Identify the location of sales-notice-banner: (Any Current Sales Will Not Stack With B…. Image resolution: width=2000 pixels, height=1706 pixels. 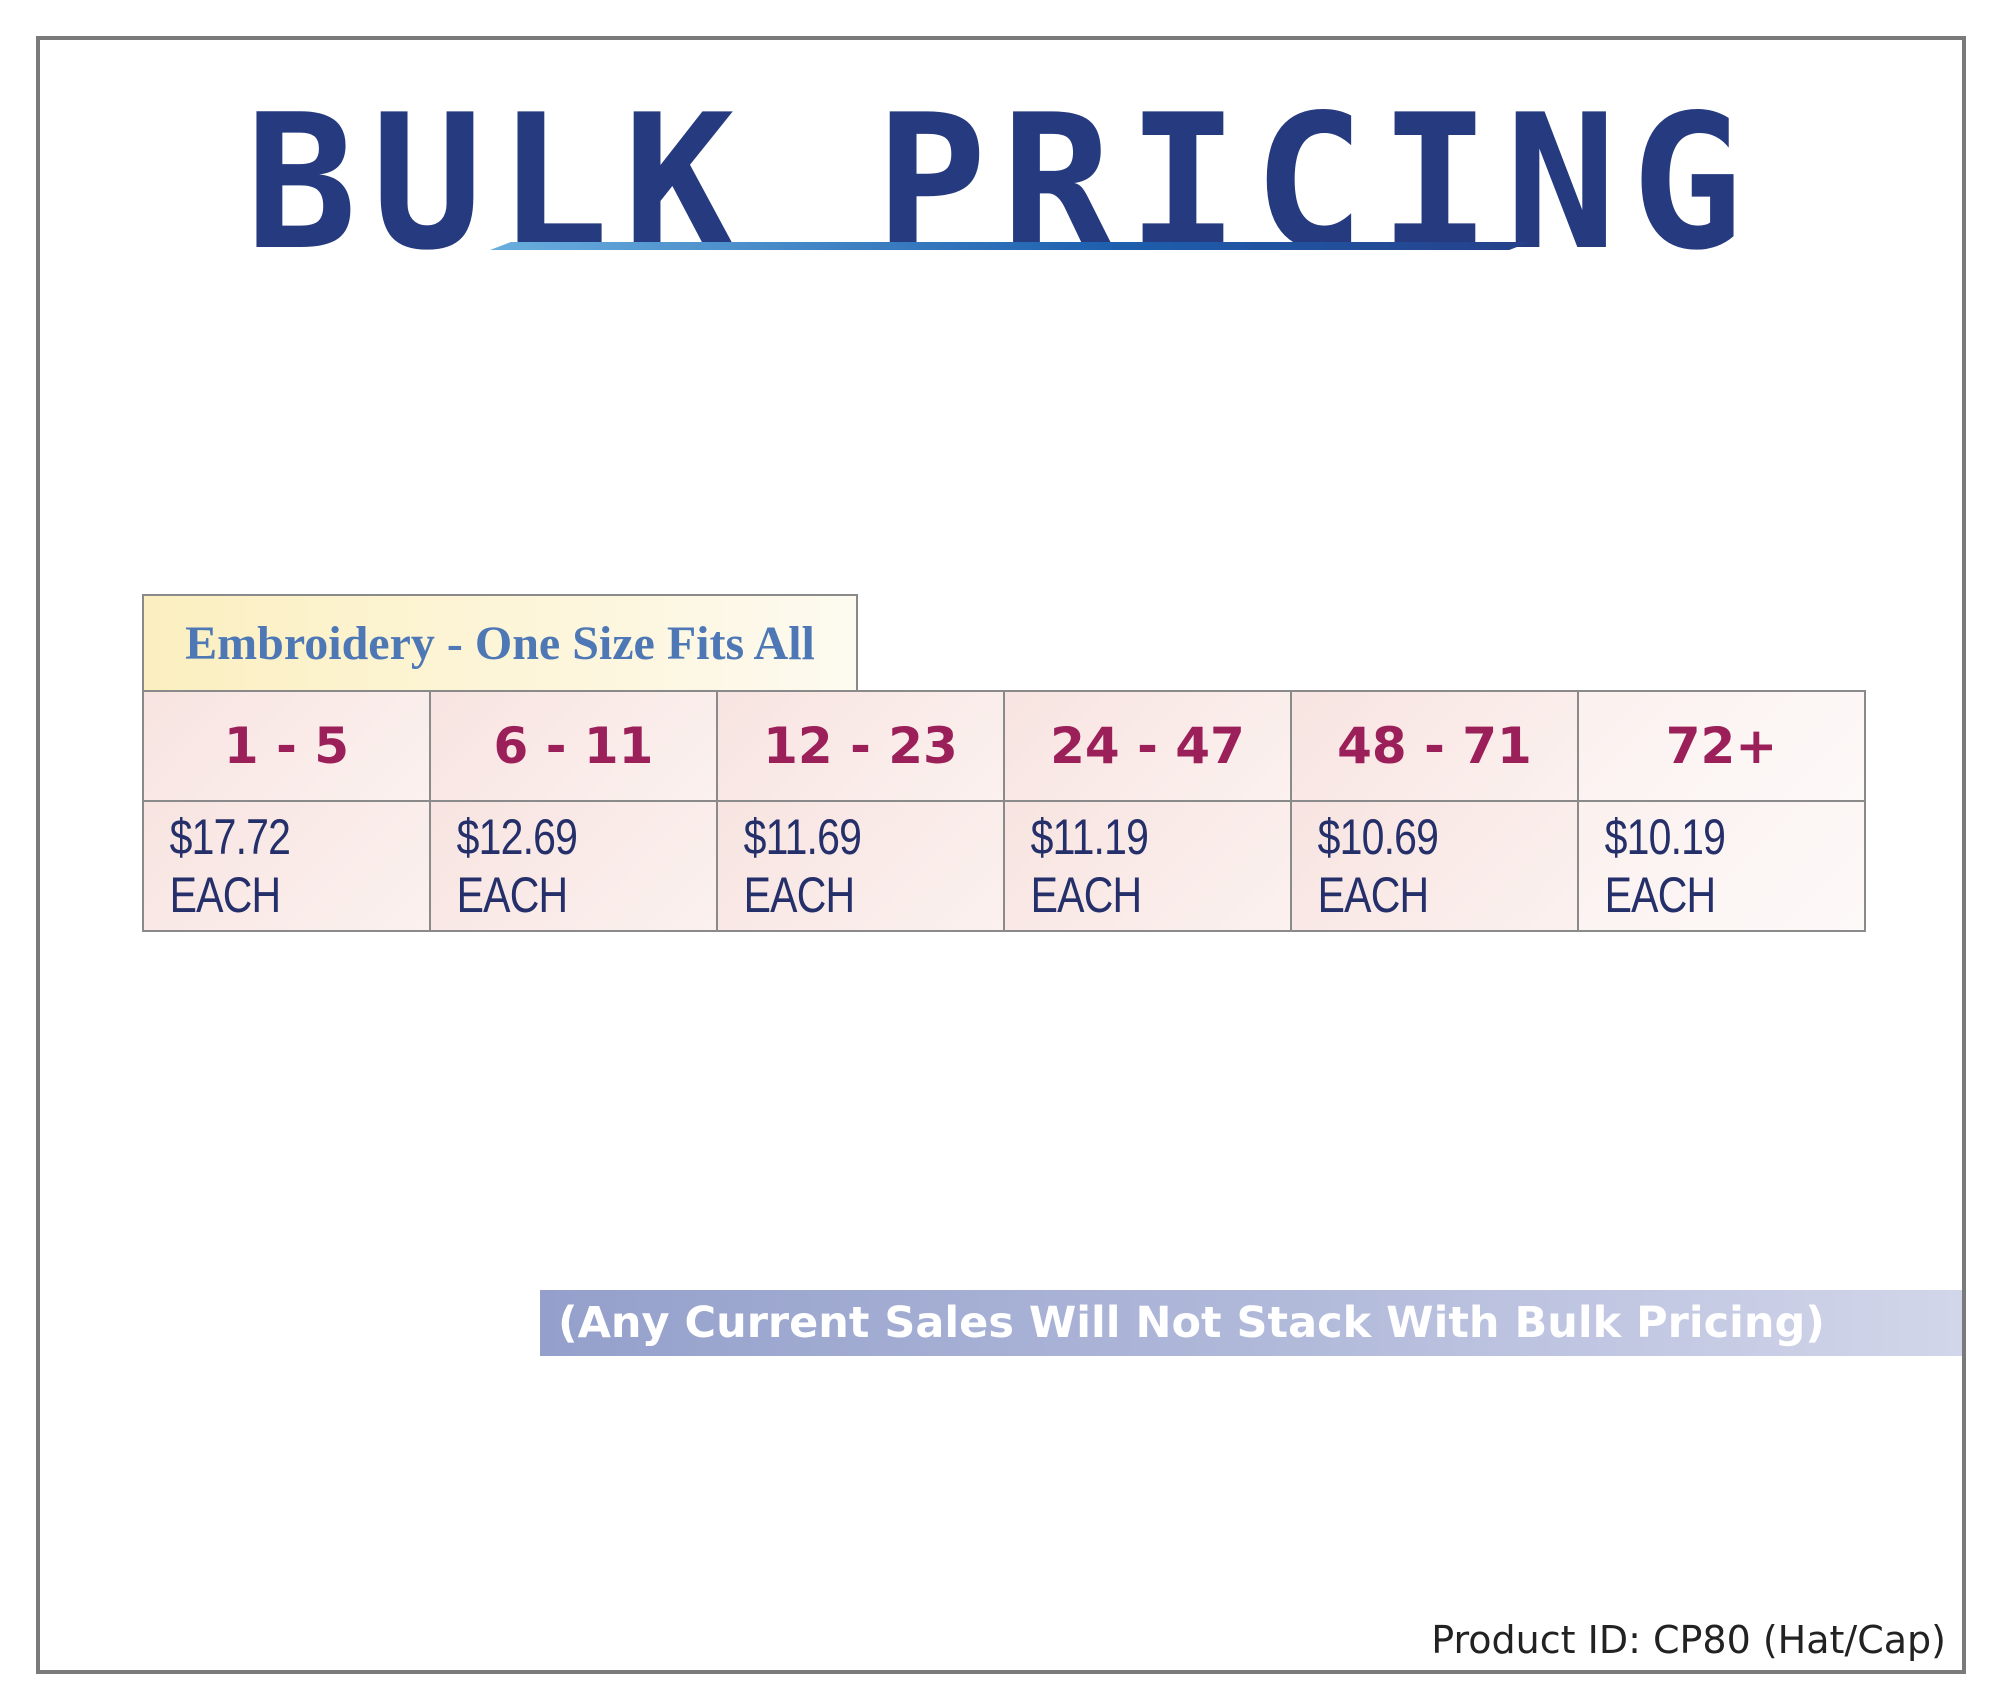
(1251, 1323).